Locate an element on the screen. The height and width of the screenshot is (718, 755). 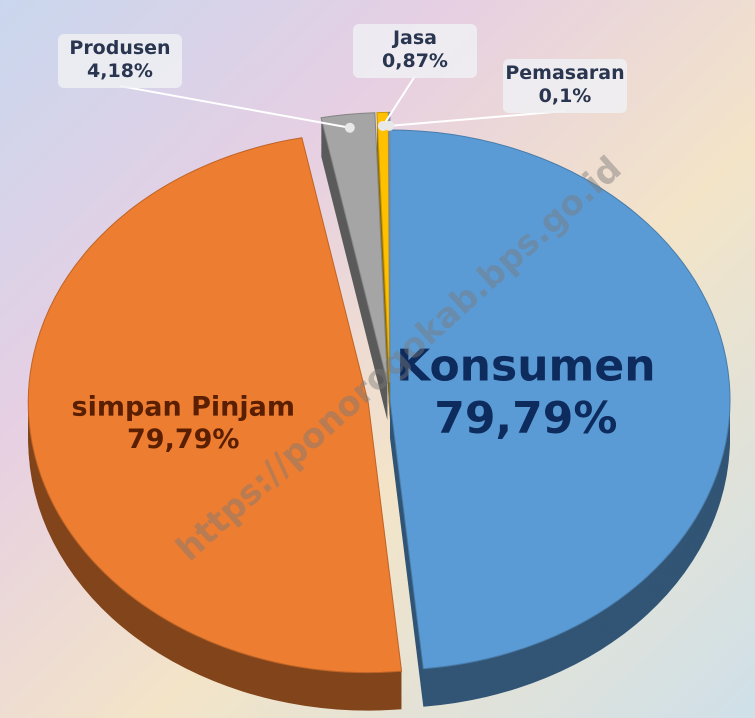
category-label: simpan Pinjam is located at coordinates (184, 407).